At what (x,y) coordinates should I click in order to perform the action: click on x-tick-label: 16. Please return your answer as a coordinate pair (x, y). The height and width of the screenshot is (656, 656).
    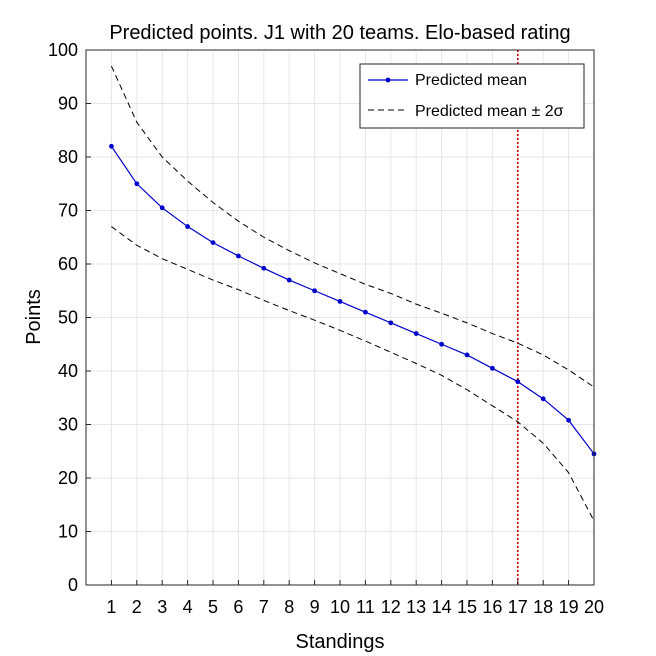
    Looking at the image, I should click on (492, 607).